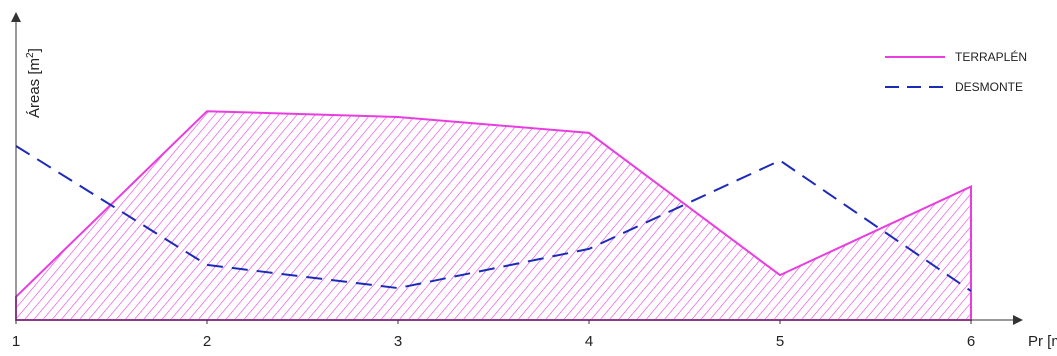 The image size is (1057, 356). What do you see at coordinates (16, 17) in the screenshot?
I see `y-axis-arrow` at bounding box center [16, 17].